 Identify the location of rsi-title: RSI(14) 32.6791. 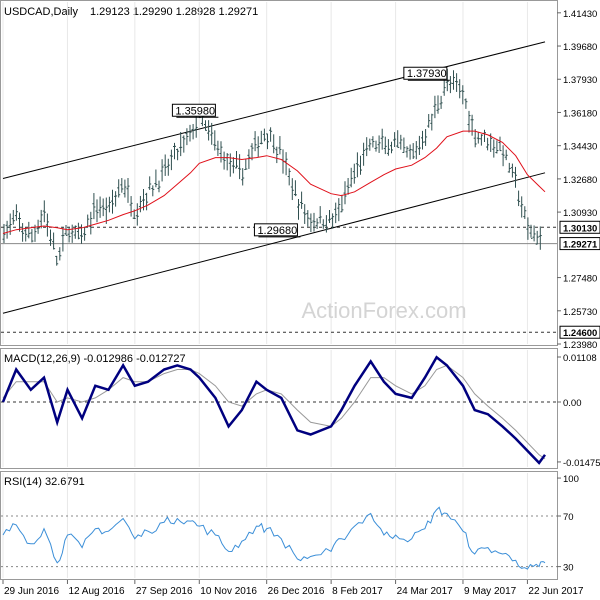
(44, 482).